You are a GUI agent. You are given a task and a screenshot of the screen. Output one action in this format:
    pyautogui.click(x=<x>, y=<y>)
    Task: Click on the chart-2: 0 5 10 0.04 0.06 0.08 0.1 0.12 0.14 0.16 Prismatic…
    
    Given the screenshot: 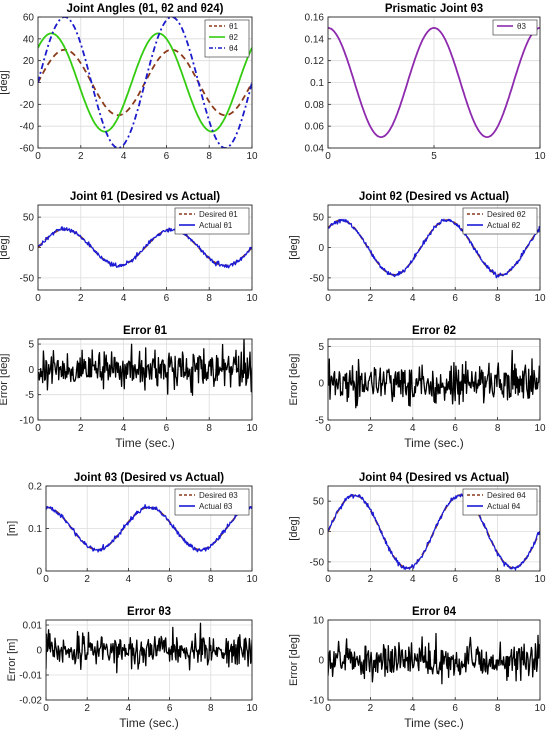 What is the action you would take?
    pyautogui.click(x=425, y=82)
    